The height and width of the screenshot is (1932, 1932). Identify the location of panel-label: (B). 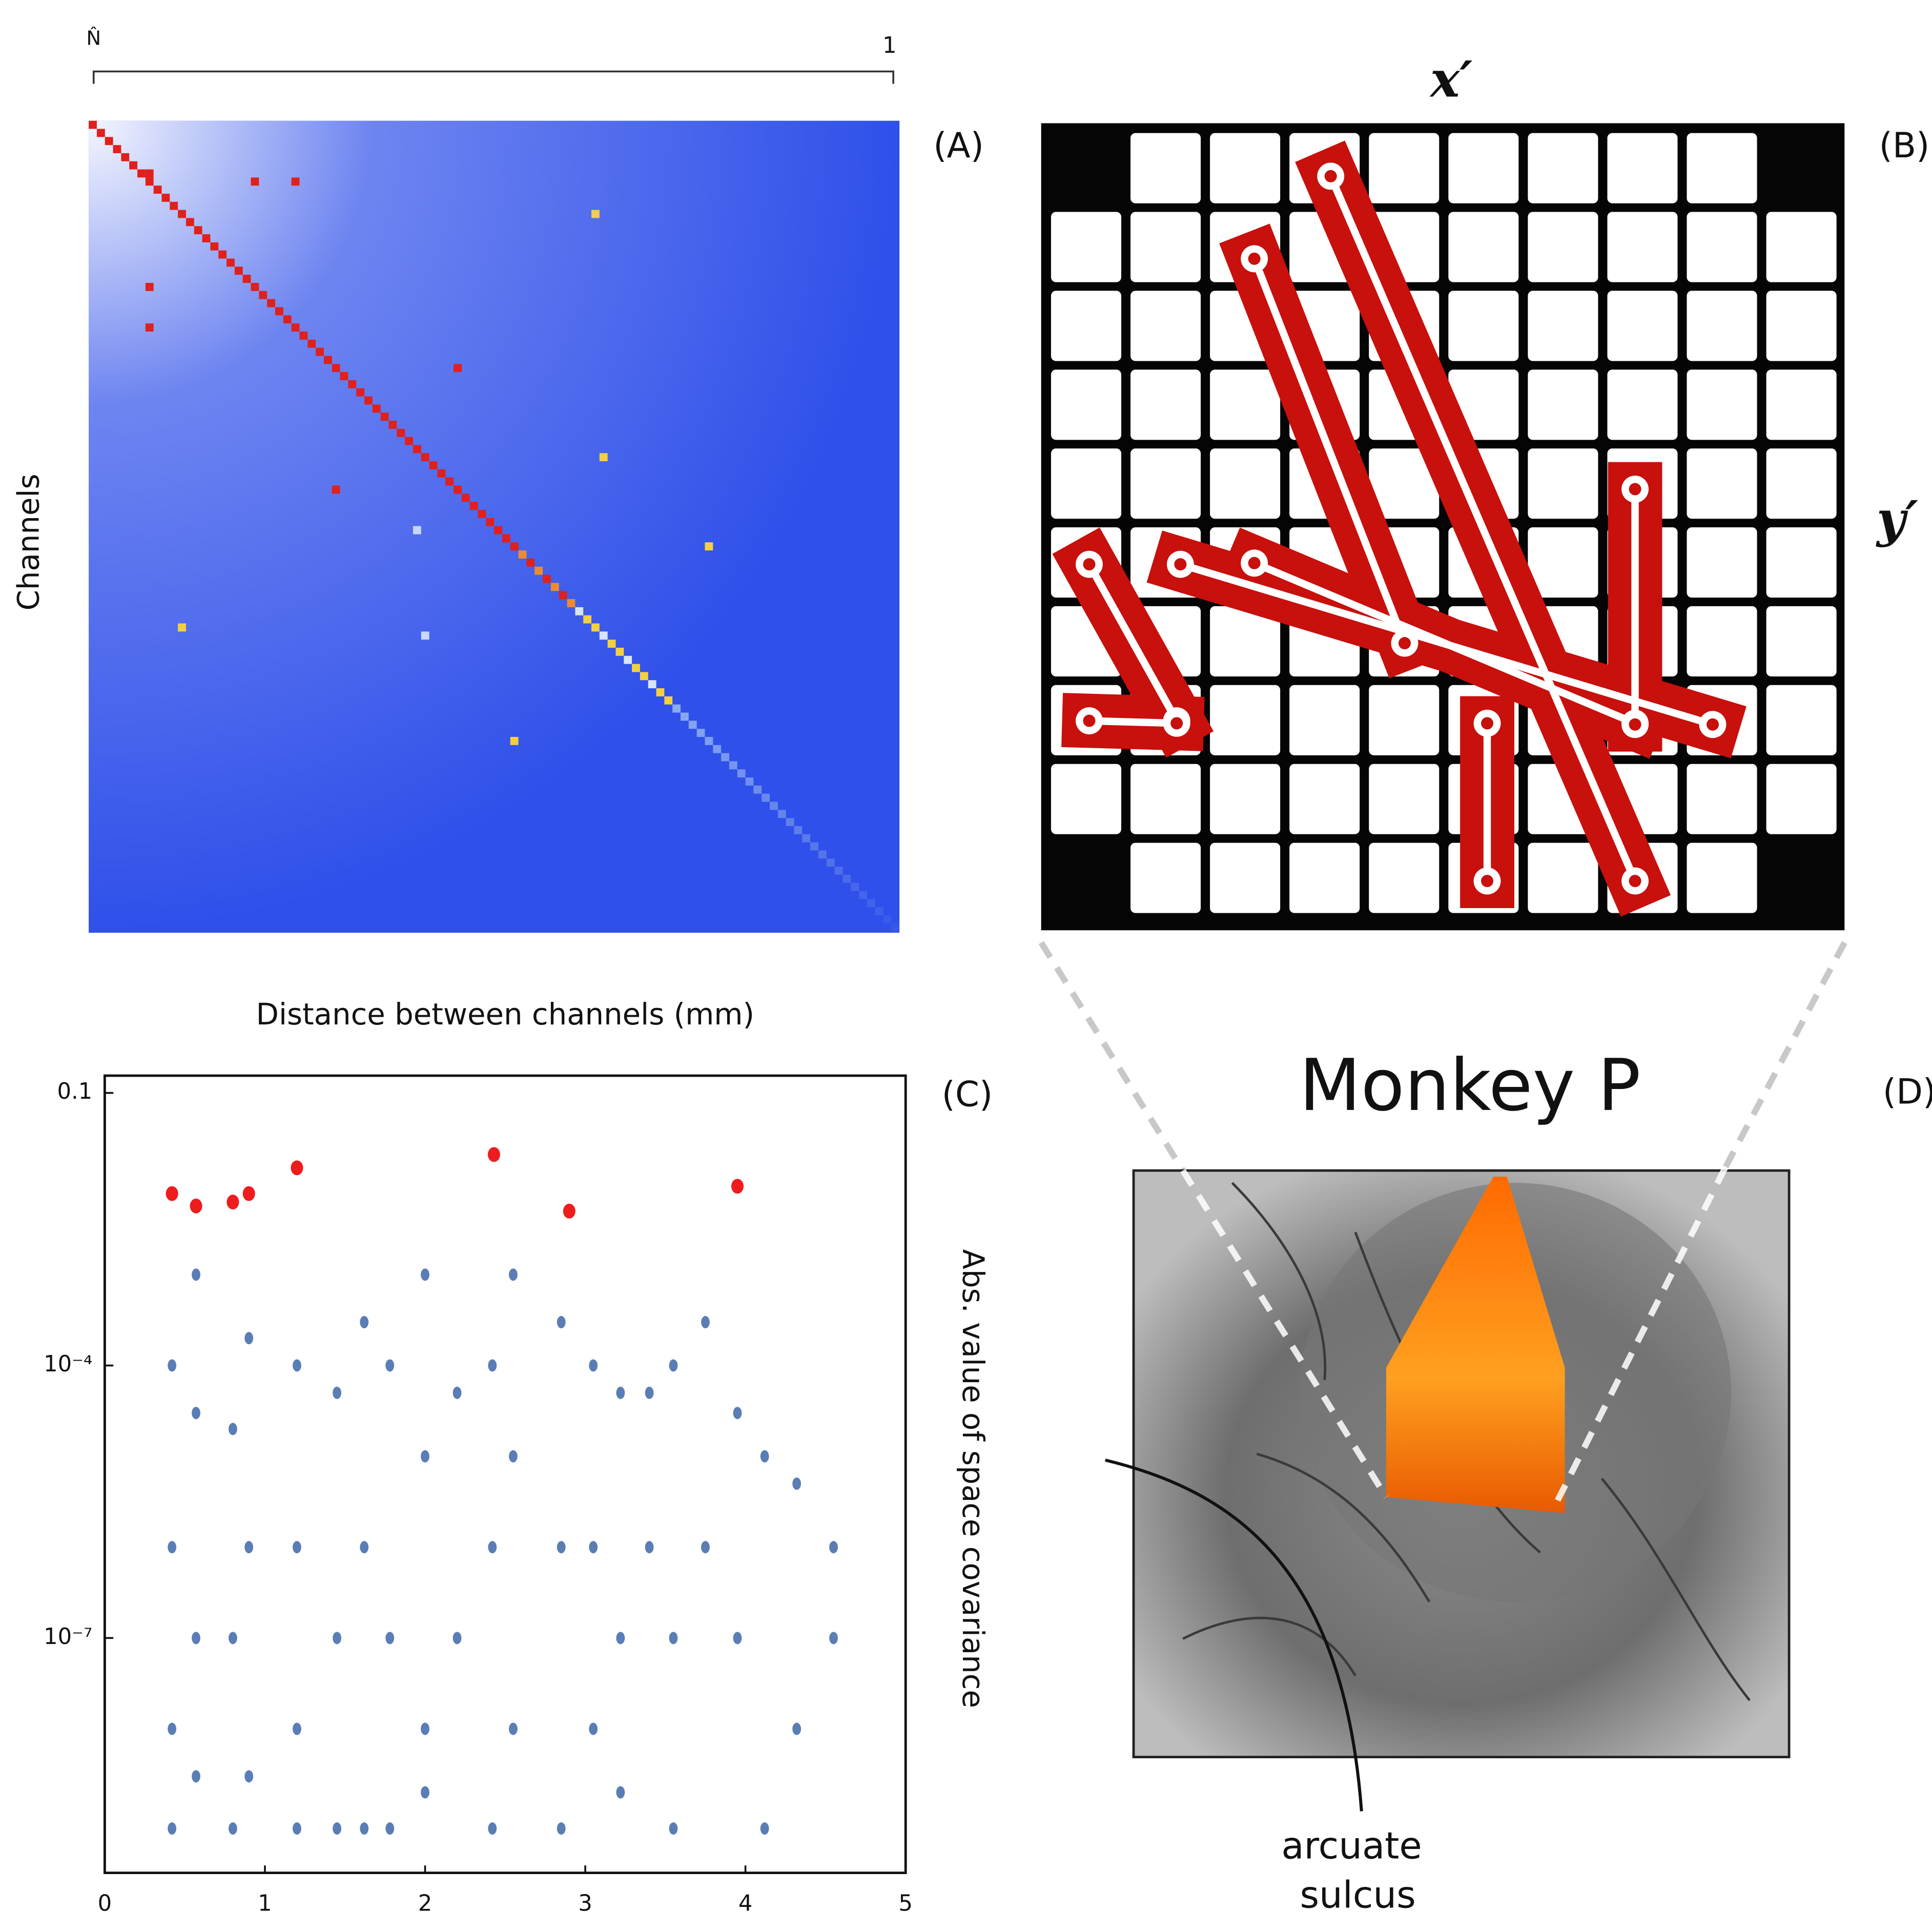
(1904, 146).